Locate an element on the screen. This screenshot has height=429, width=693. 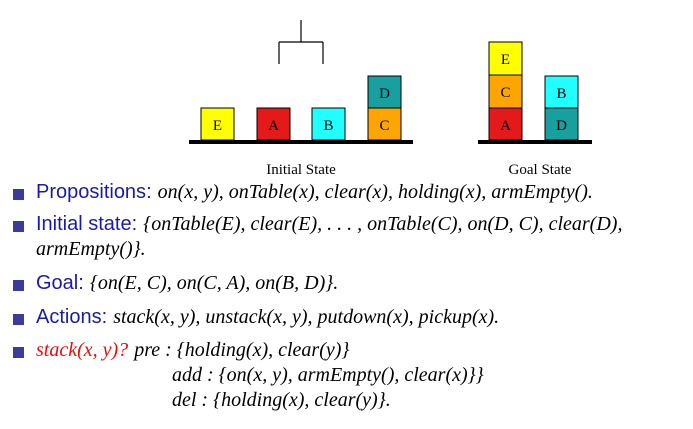
goal-block-c: C is located at coordinates (505, 91).